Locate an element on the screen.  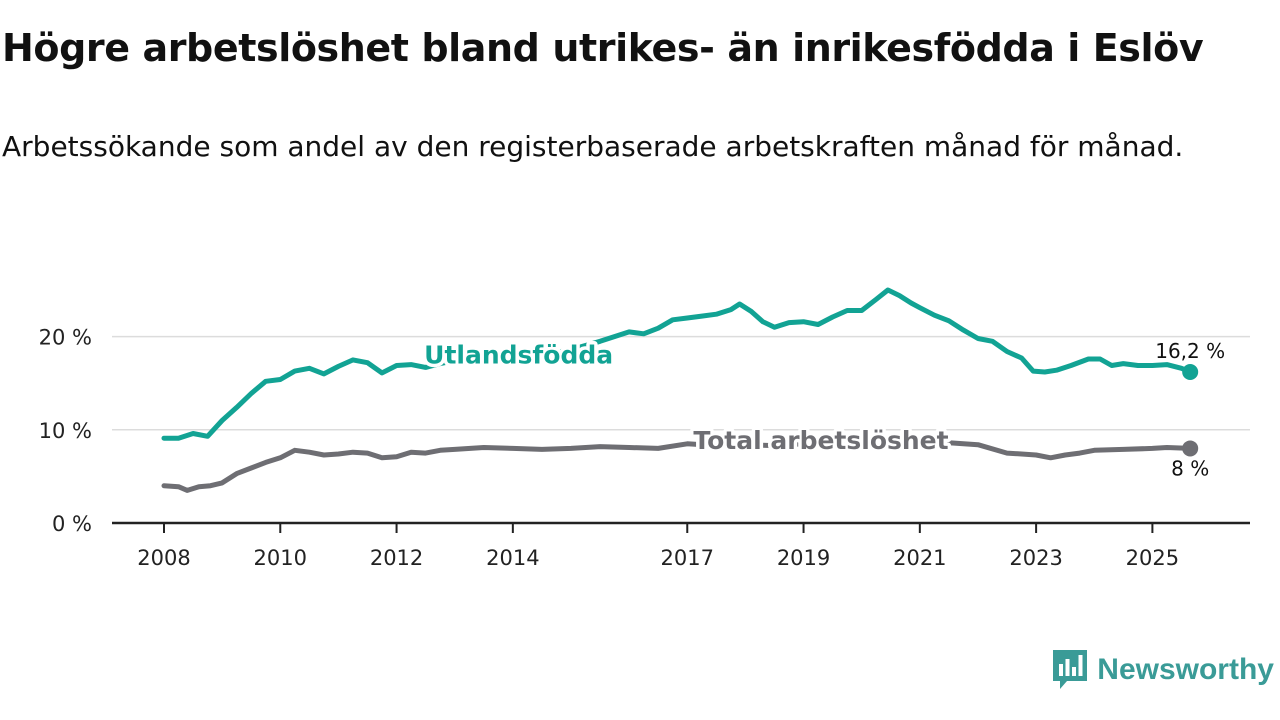
y-tick-label: 10 % is located at coordinates (65, 431).